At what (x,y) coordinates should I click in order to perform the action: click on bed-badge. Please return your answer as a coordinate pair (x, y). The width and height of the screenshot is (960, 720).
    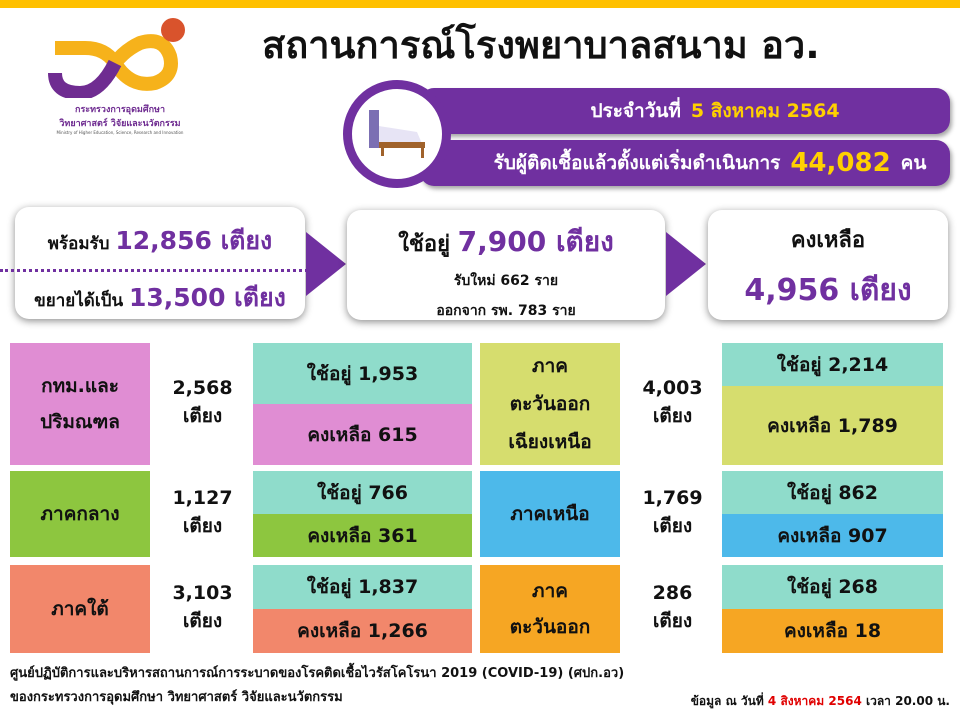
    Looking at the image, I should click on (397, 134).